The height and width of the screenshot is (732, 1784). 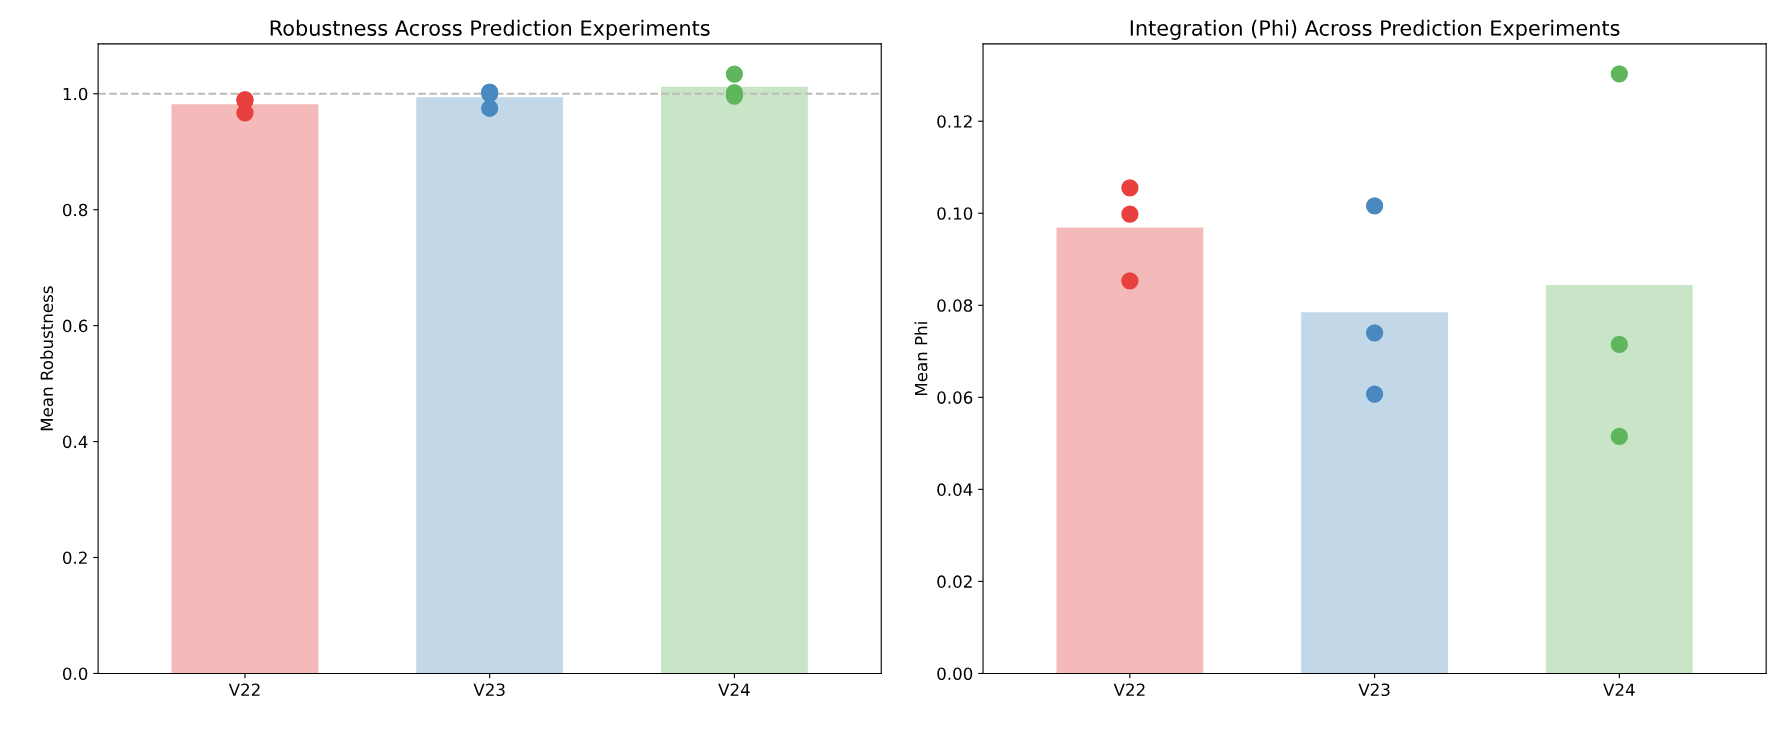 I want to click on y-tick-label: 0.6, so click(x=75, y=326).